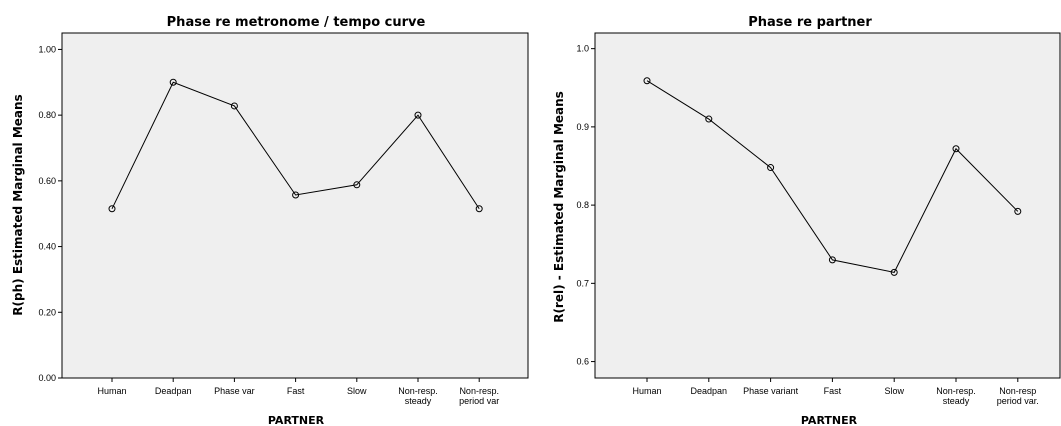  What do you see at coordinates (829, 420) in the screenshot?
I see `x-axis-label-right: PARTNER` at bounding box center [829, 420].